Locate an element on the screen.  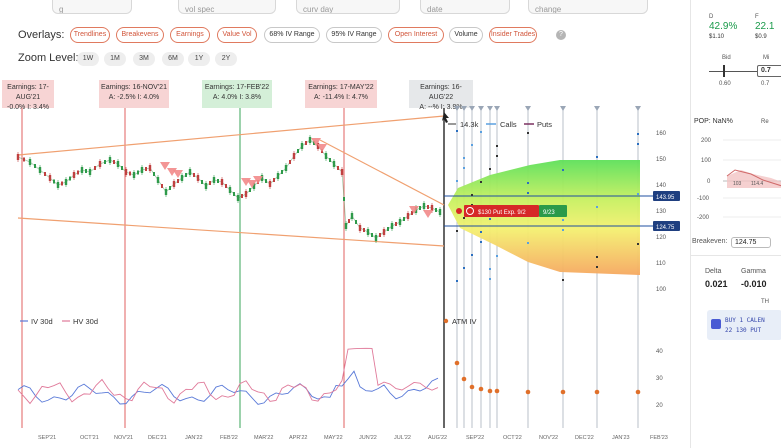
mid-label: Mi is located at coordinates (766, 58).